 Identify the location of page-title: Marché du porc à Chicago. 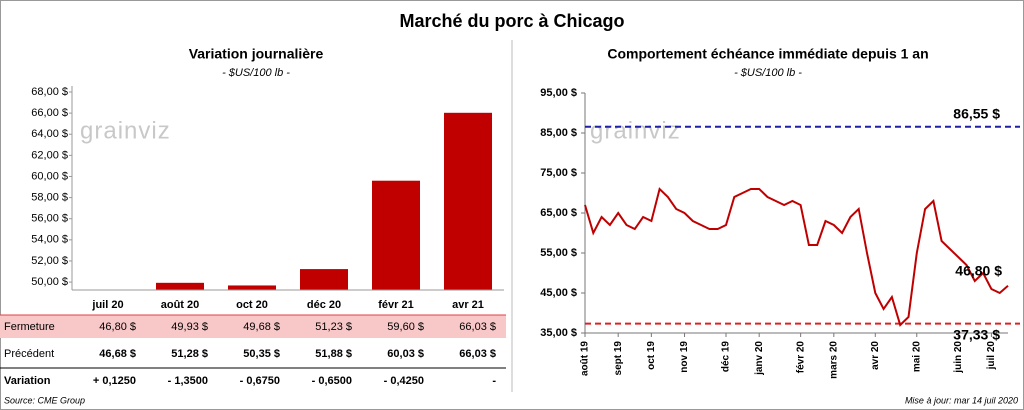
(511, 21).